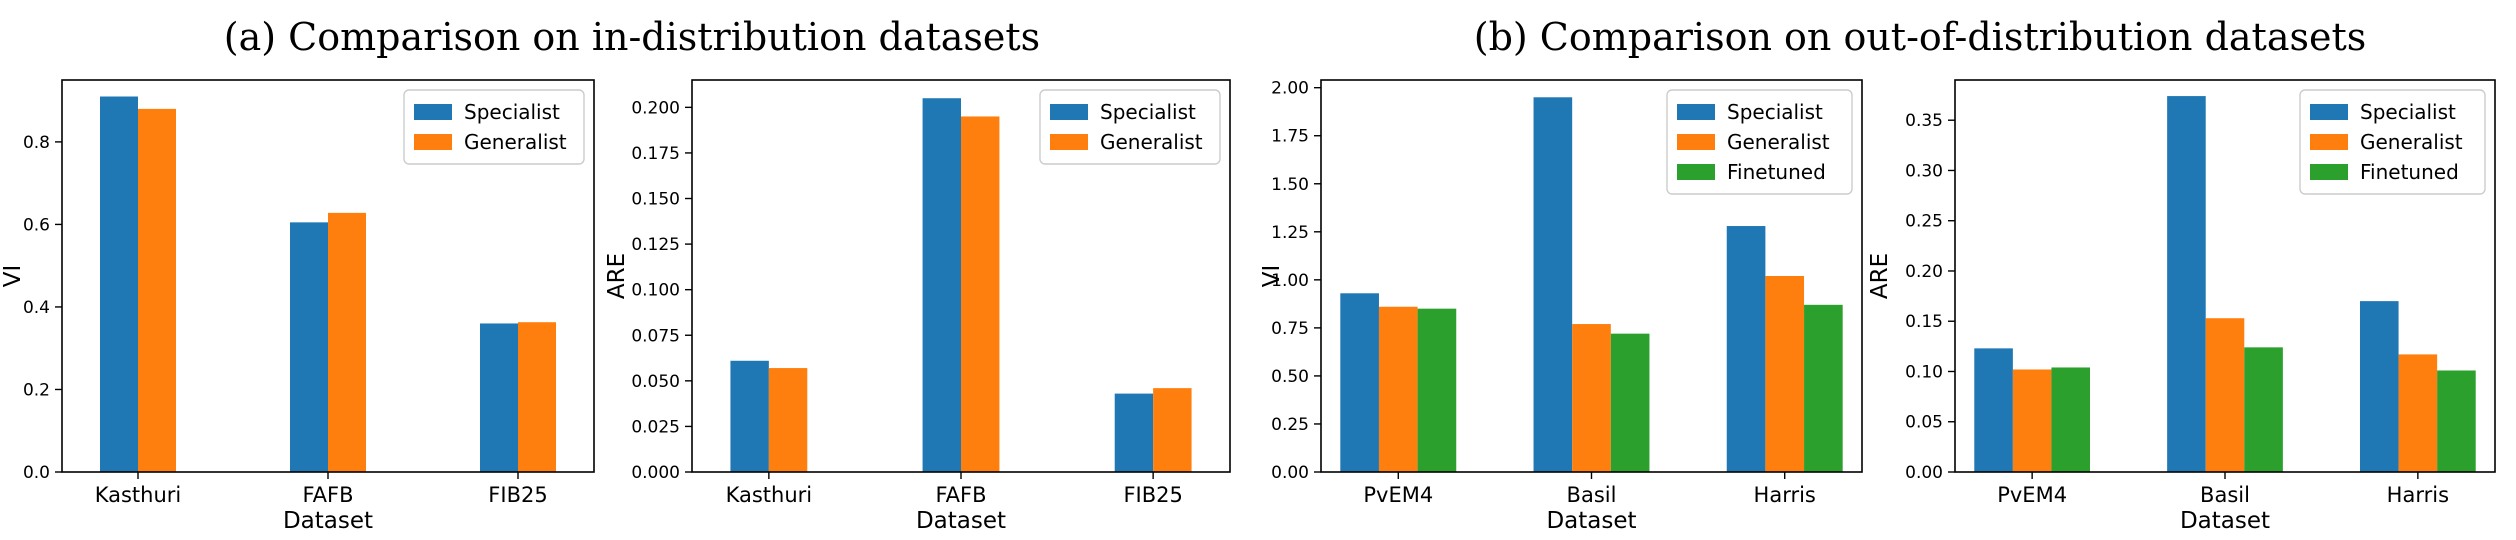 This screenshot has height=540, width=2516. What do you see at coordinates (327, 495) in the screenshot?
I see `x-tick-label: FAFB` at bounding box center [327, 495].